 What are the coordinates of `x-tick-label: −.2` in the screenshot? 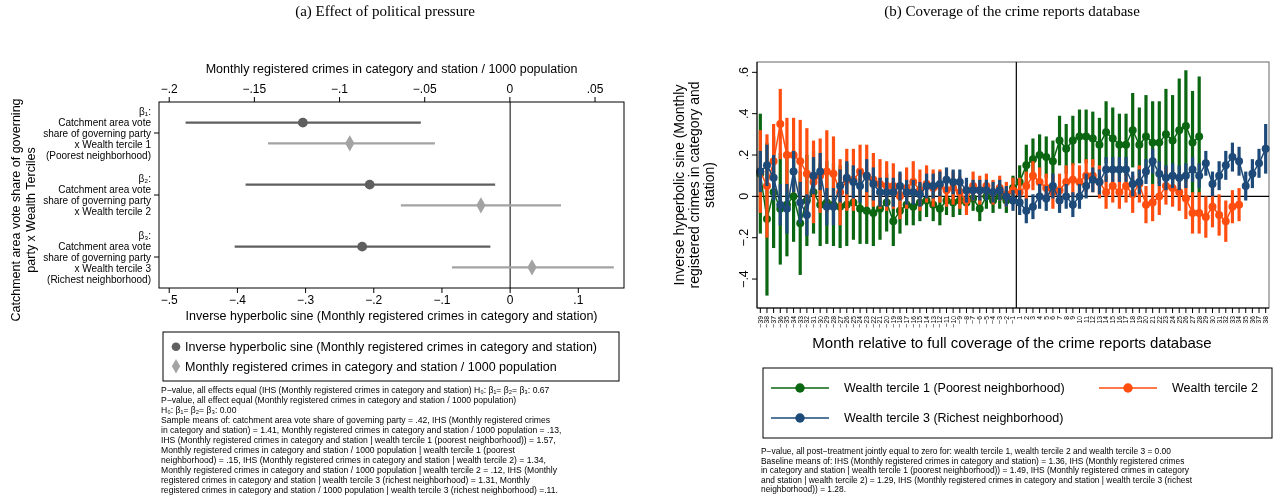 It's located at (374, 300).